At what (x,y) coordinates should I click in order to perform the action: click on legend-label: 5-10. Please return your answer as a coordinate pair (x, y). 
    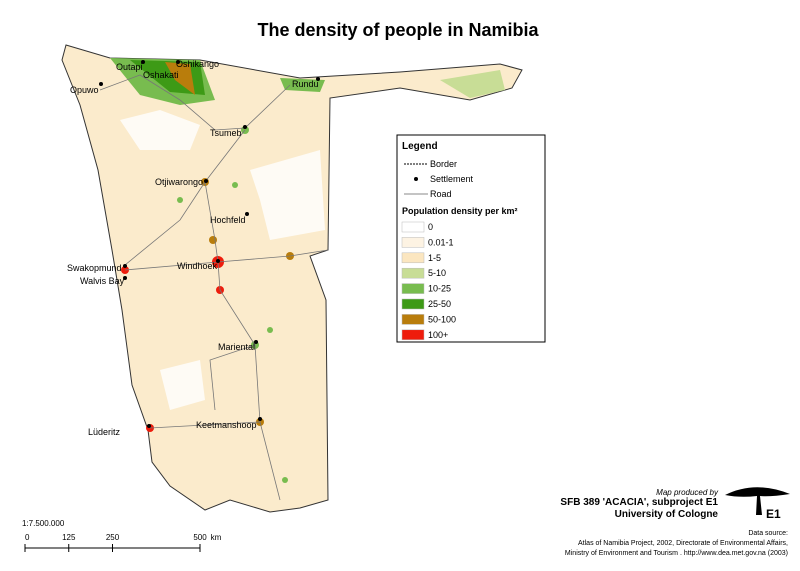
    Looking at the image, I should click on (437, 273).